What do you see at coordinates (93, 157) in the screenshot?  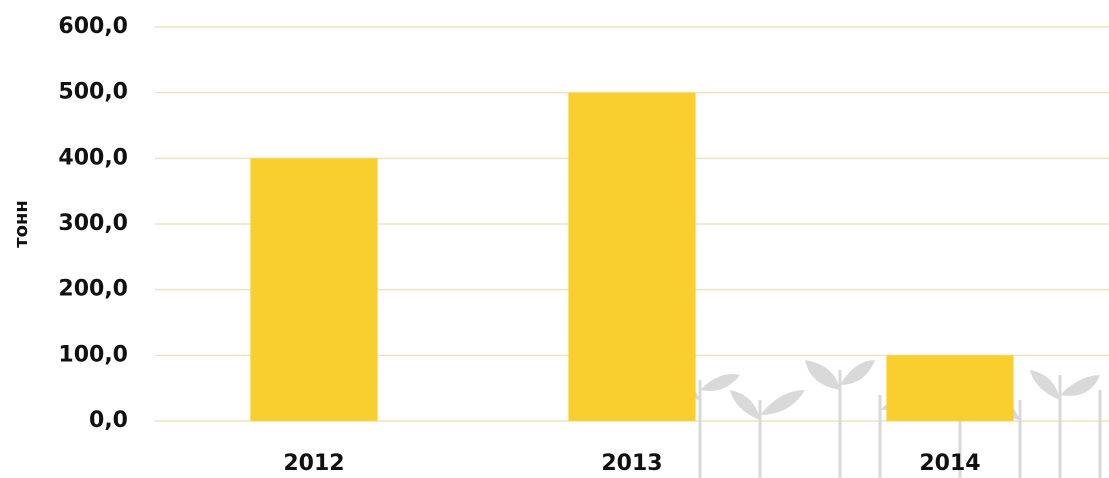 I see `y-tick-label: 400,0` at bounding box center [93, 157].